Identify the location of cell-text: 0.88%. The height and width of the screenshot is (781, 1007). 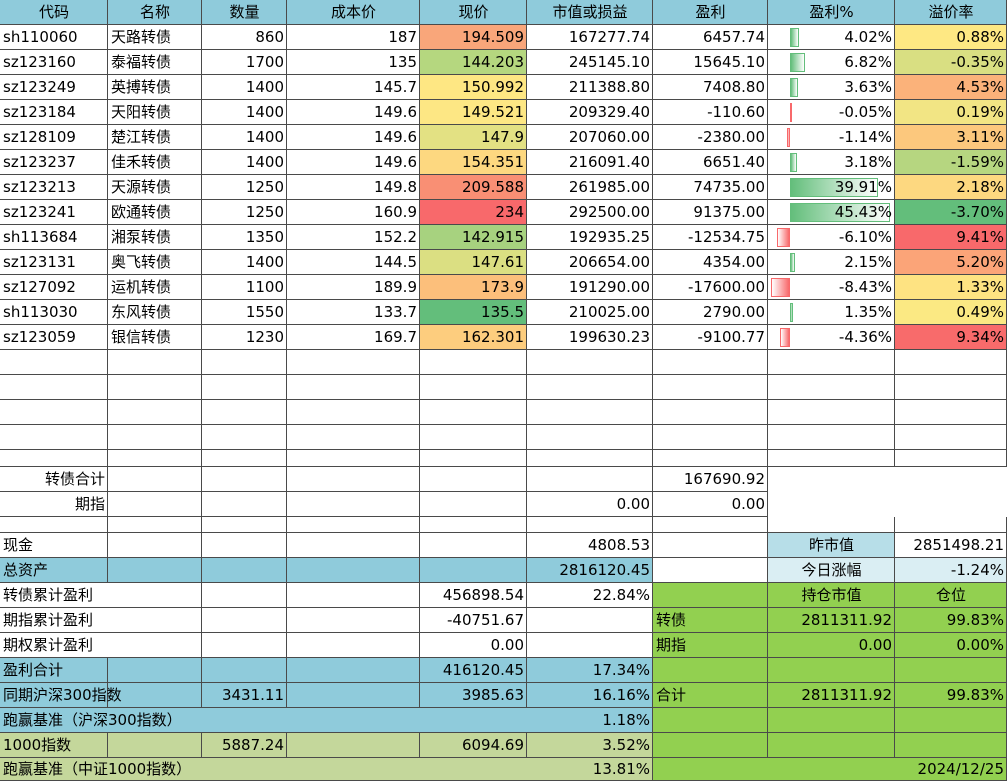
(980, 37).